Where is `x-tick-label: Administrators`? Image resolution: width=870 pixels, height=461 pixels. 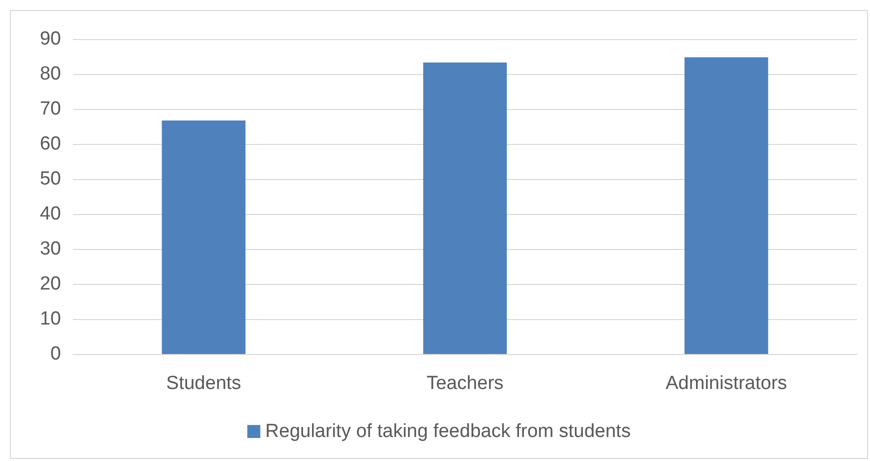 x-tick-label: Administrators is located at coordinates (727, 383).